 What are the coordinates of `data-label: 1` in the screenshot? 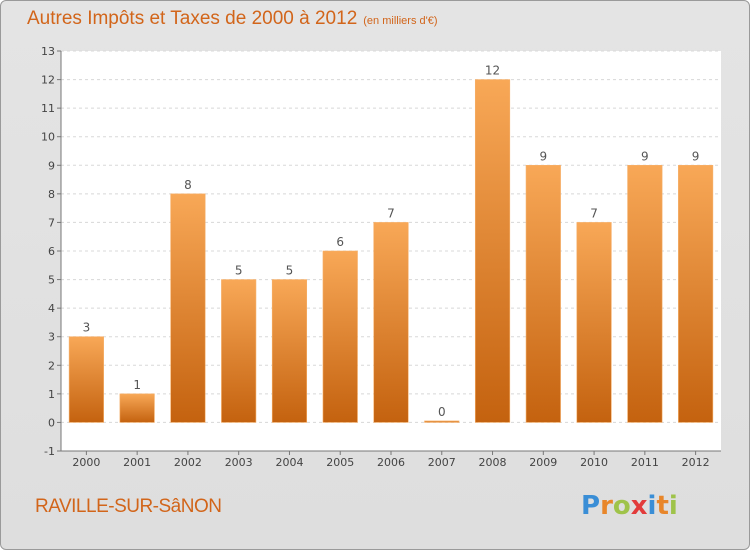 It's located at (137, 385).